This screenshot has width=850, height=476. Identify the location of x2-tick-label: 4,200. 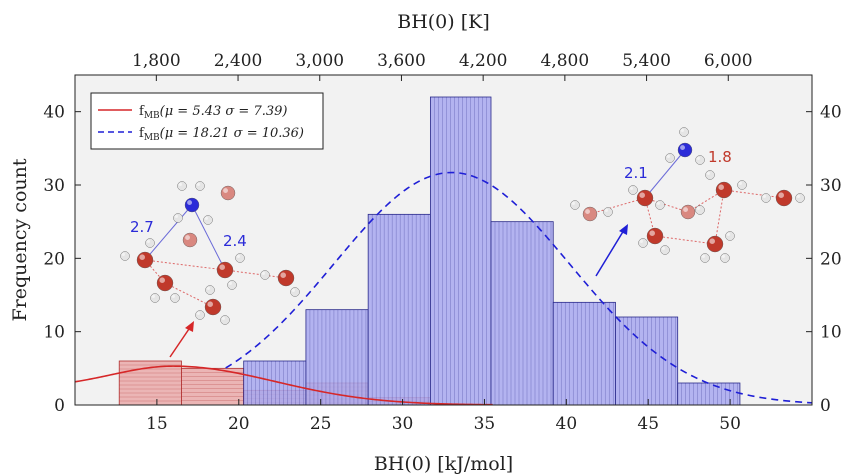
(483, 61).